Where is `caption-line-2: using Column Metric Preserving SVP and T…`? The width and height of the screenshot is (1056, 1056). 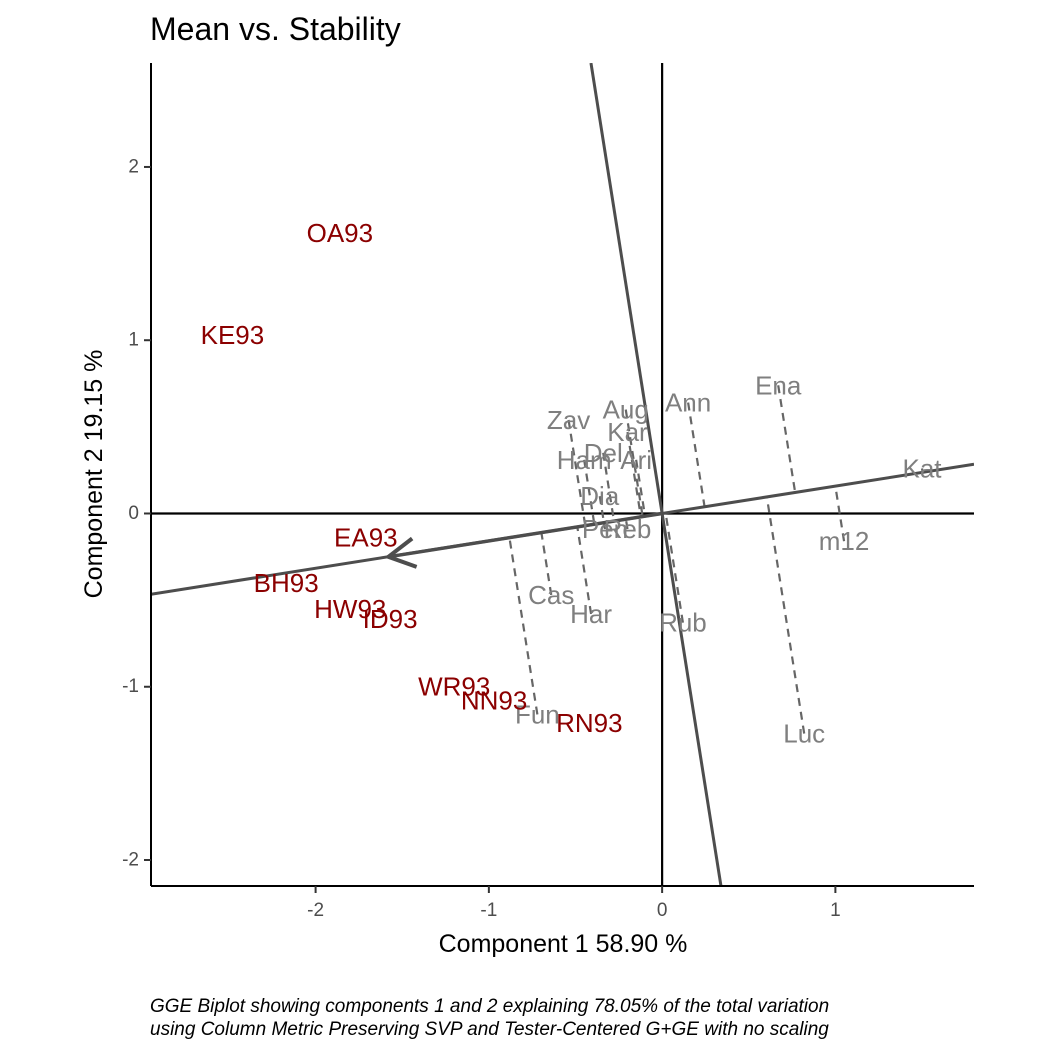
caption-line-2: using Column Metric Preserving SVP and T… is located at coordinates (489, 1029).